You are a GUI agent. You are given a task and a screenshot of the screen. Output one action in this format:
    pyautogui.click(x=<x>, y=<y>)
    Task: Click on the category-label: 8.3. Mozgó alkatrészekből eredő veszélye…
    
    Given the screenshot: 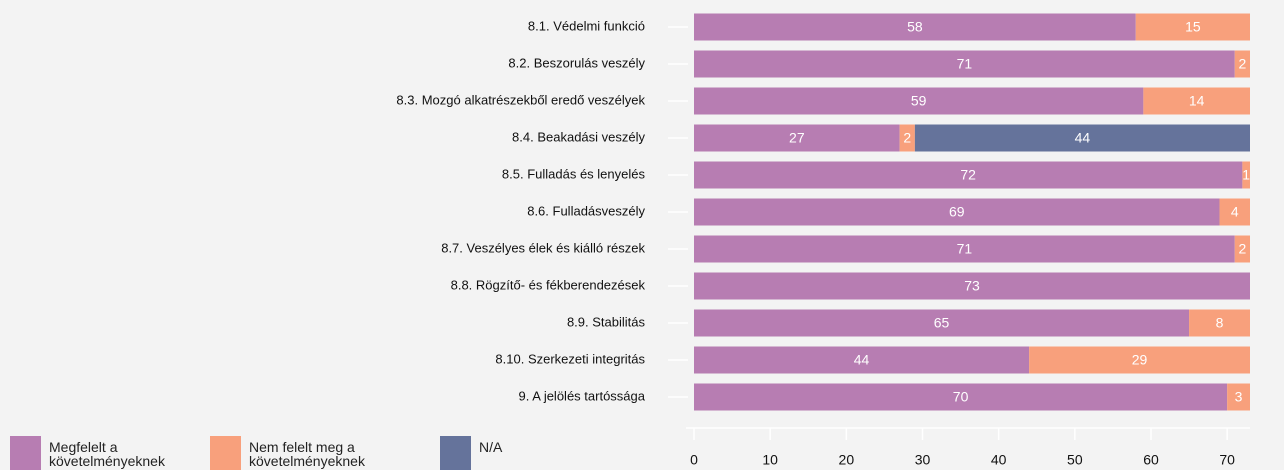 What is the action you would take?
    pyautogui.click(x=520, y=99)
    